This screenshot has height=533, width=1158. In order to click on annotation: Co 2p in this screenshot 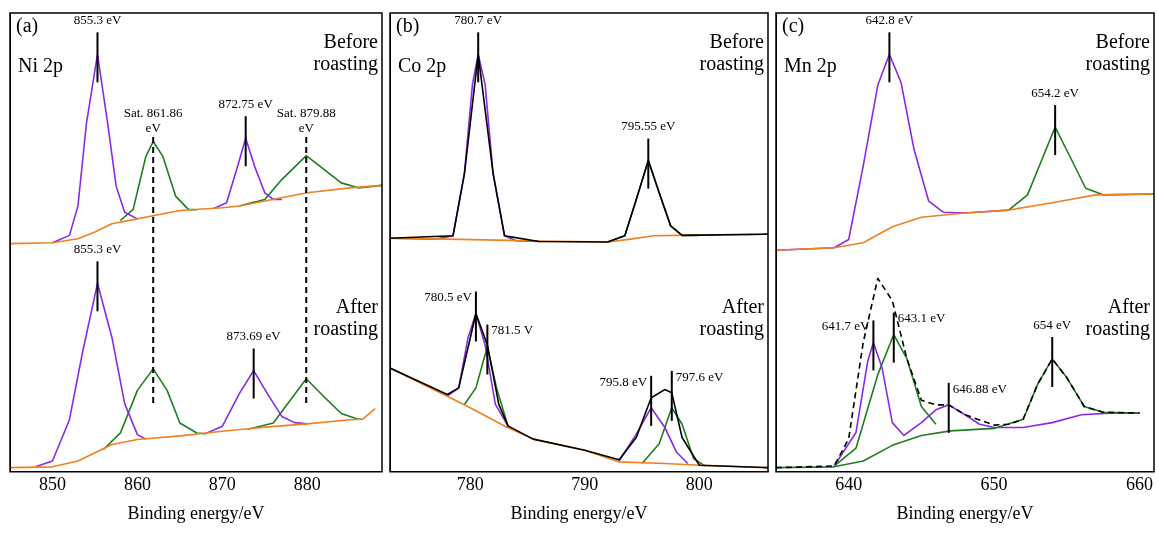, I will do `click(422, 66)`.